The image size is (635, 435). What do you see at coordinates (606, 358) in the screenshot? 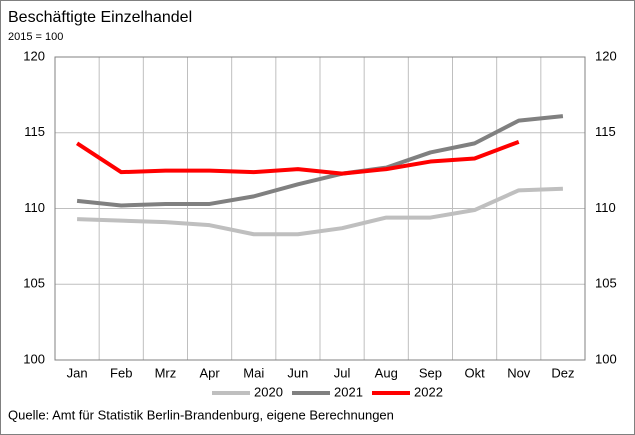
I see `y2-tick-label: 100` at bounding box center [606, 358].